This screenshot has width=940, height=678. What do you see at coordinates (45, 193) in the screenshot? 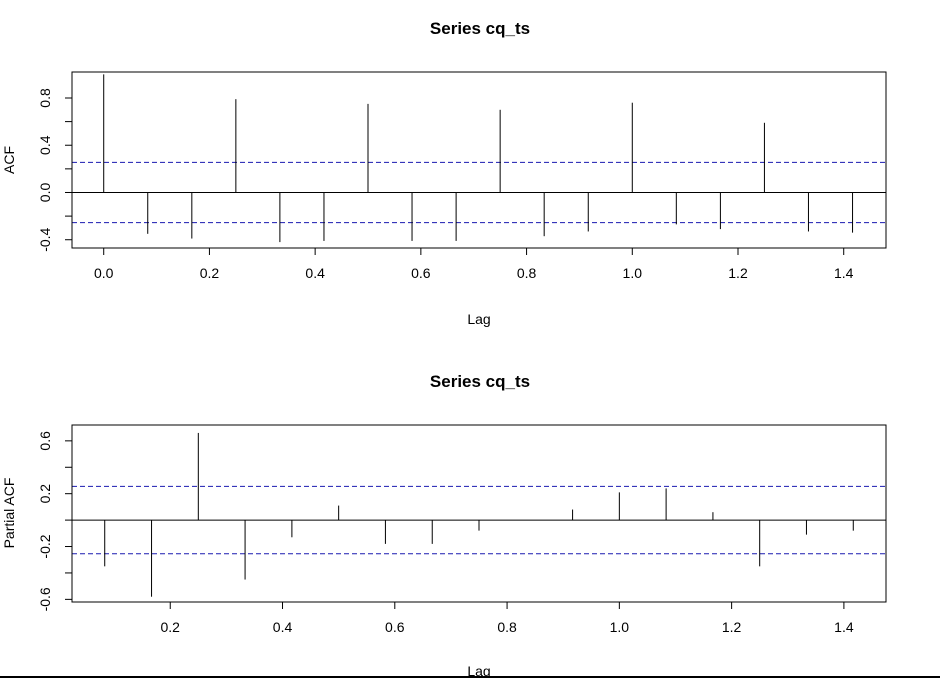
I see `acf-y-tick-label: 0.0` at bounding box center [45, 193].